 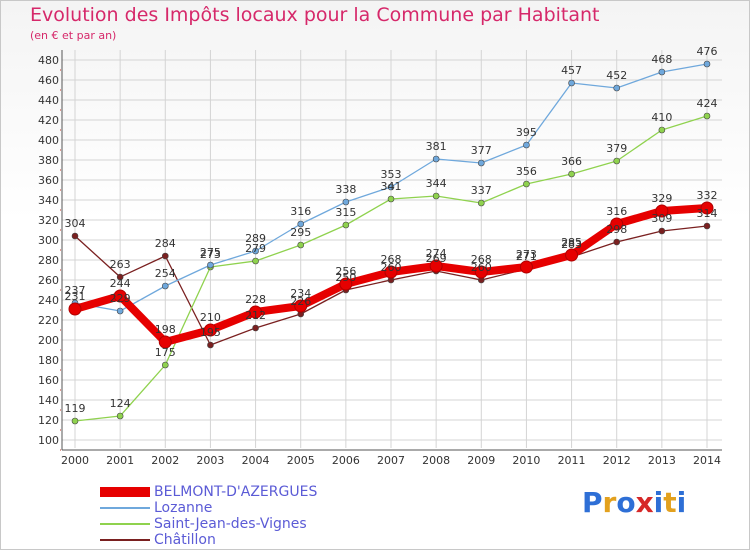 What do you see at coordinates (300, 293) in the screenshot?
I see `data-label-belmont-d-azergues: 234` at bounding box center [300, 293].